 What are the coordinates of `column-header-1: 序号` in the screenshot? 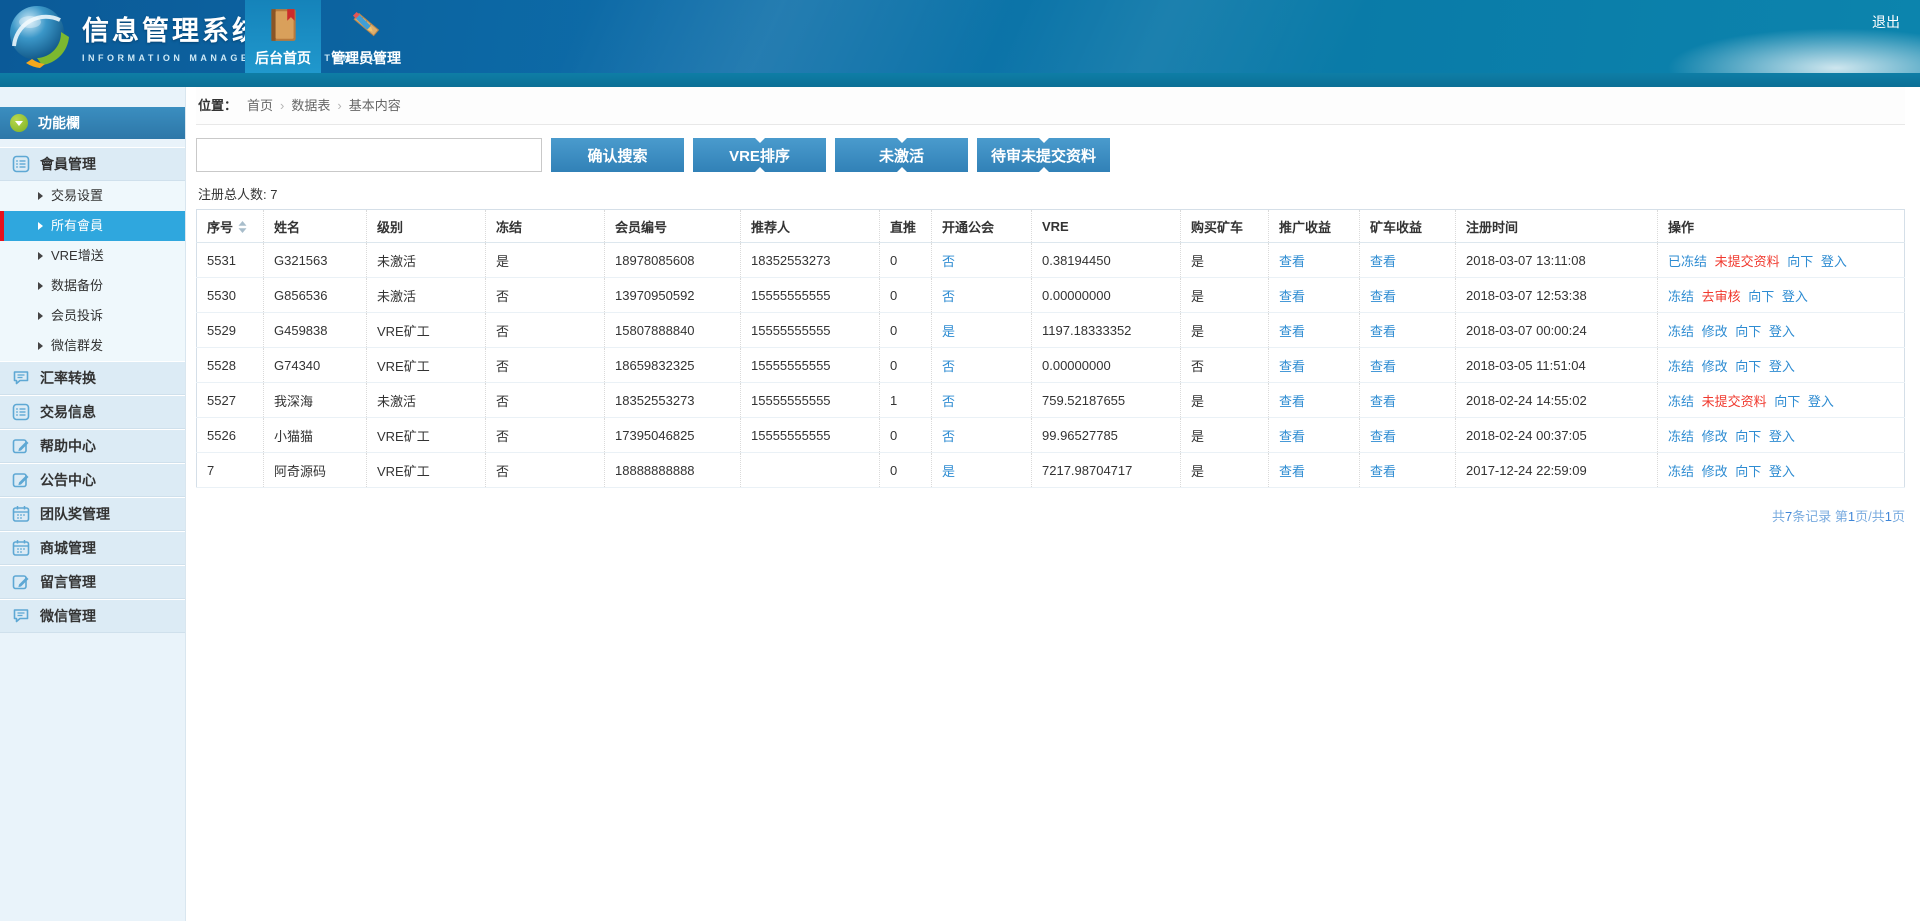 It's located at (230, 226).